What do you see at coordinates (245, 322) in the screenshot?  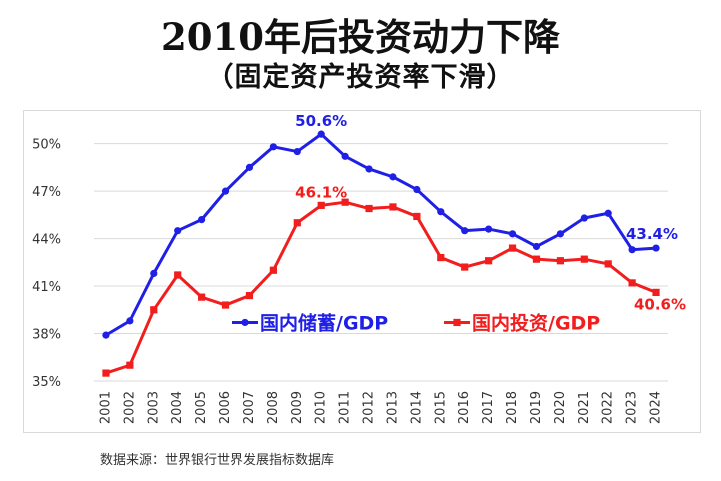 I see `legend-savings-marker` at bounding box center [245, 322].